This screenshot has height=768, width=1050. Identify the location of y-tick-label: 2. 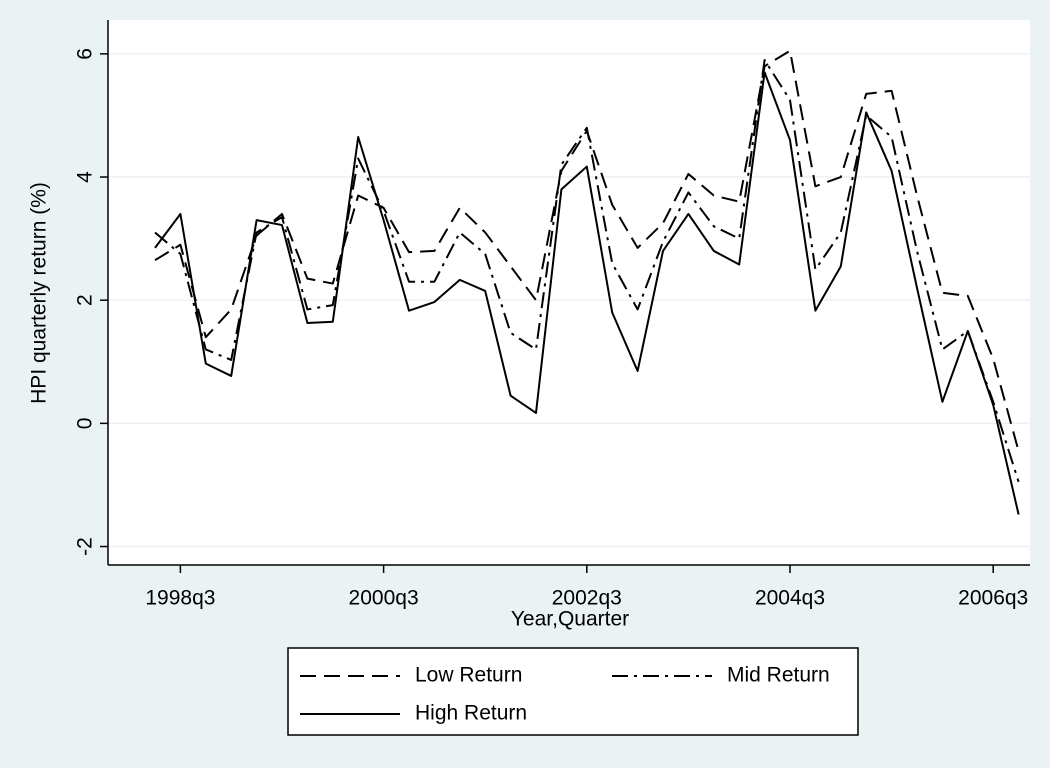
(85, 300).